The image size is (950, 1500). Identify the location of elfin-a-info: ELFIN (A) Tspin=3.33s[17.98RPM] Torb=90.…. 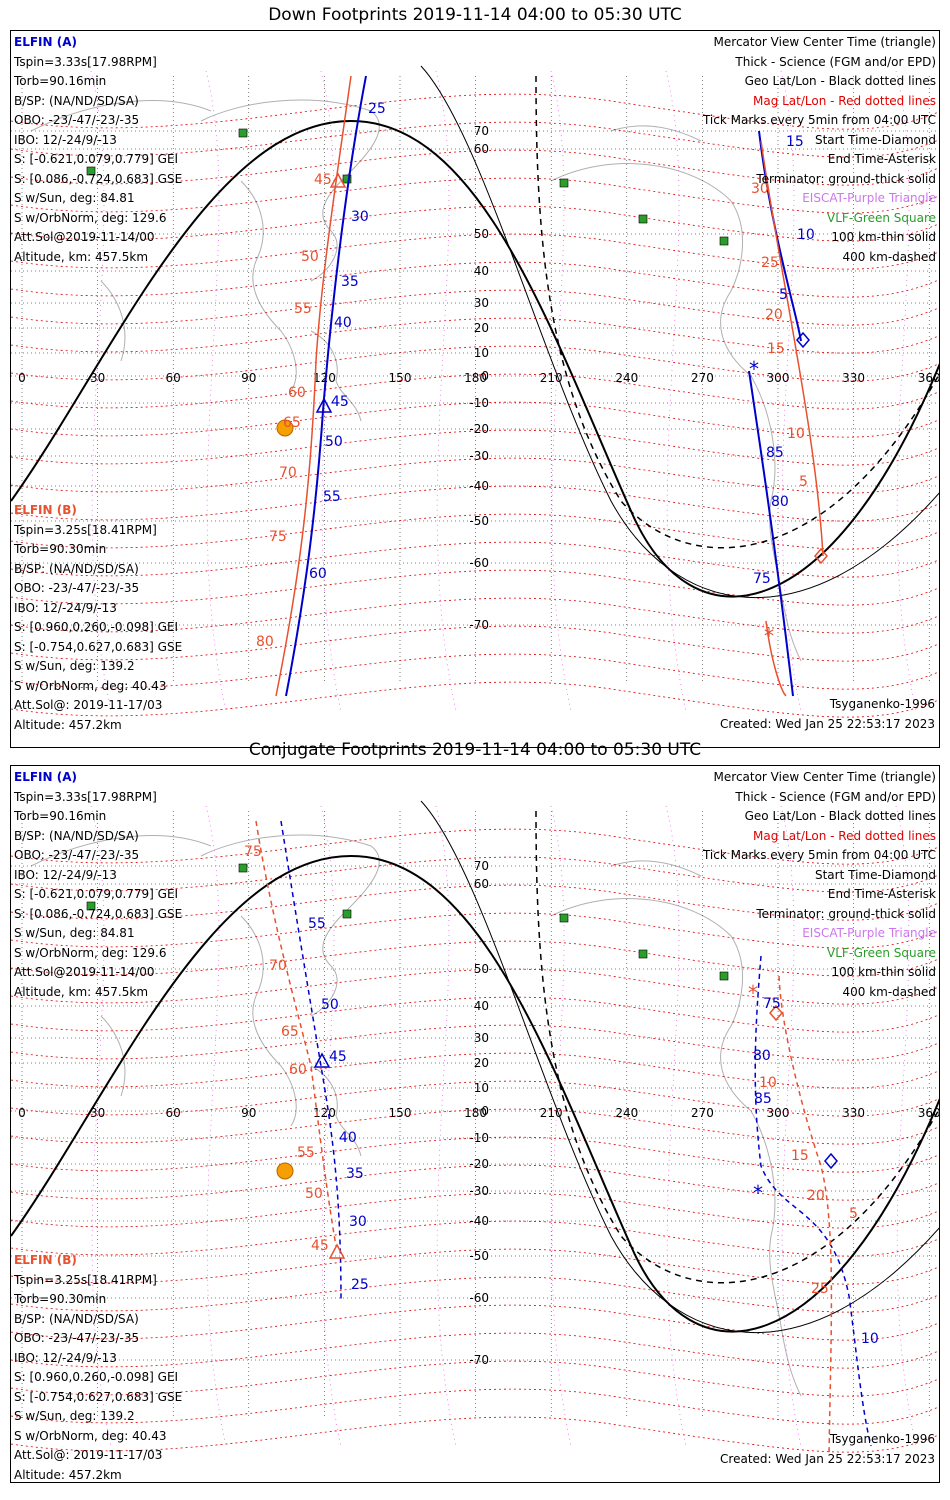
(98, 150).